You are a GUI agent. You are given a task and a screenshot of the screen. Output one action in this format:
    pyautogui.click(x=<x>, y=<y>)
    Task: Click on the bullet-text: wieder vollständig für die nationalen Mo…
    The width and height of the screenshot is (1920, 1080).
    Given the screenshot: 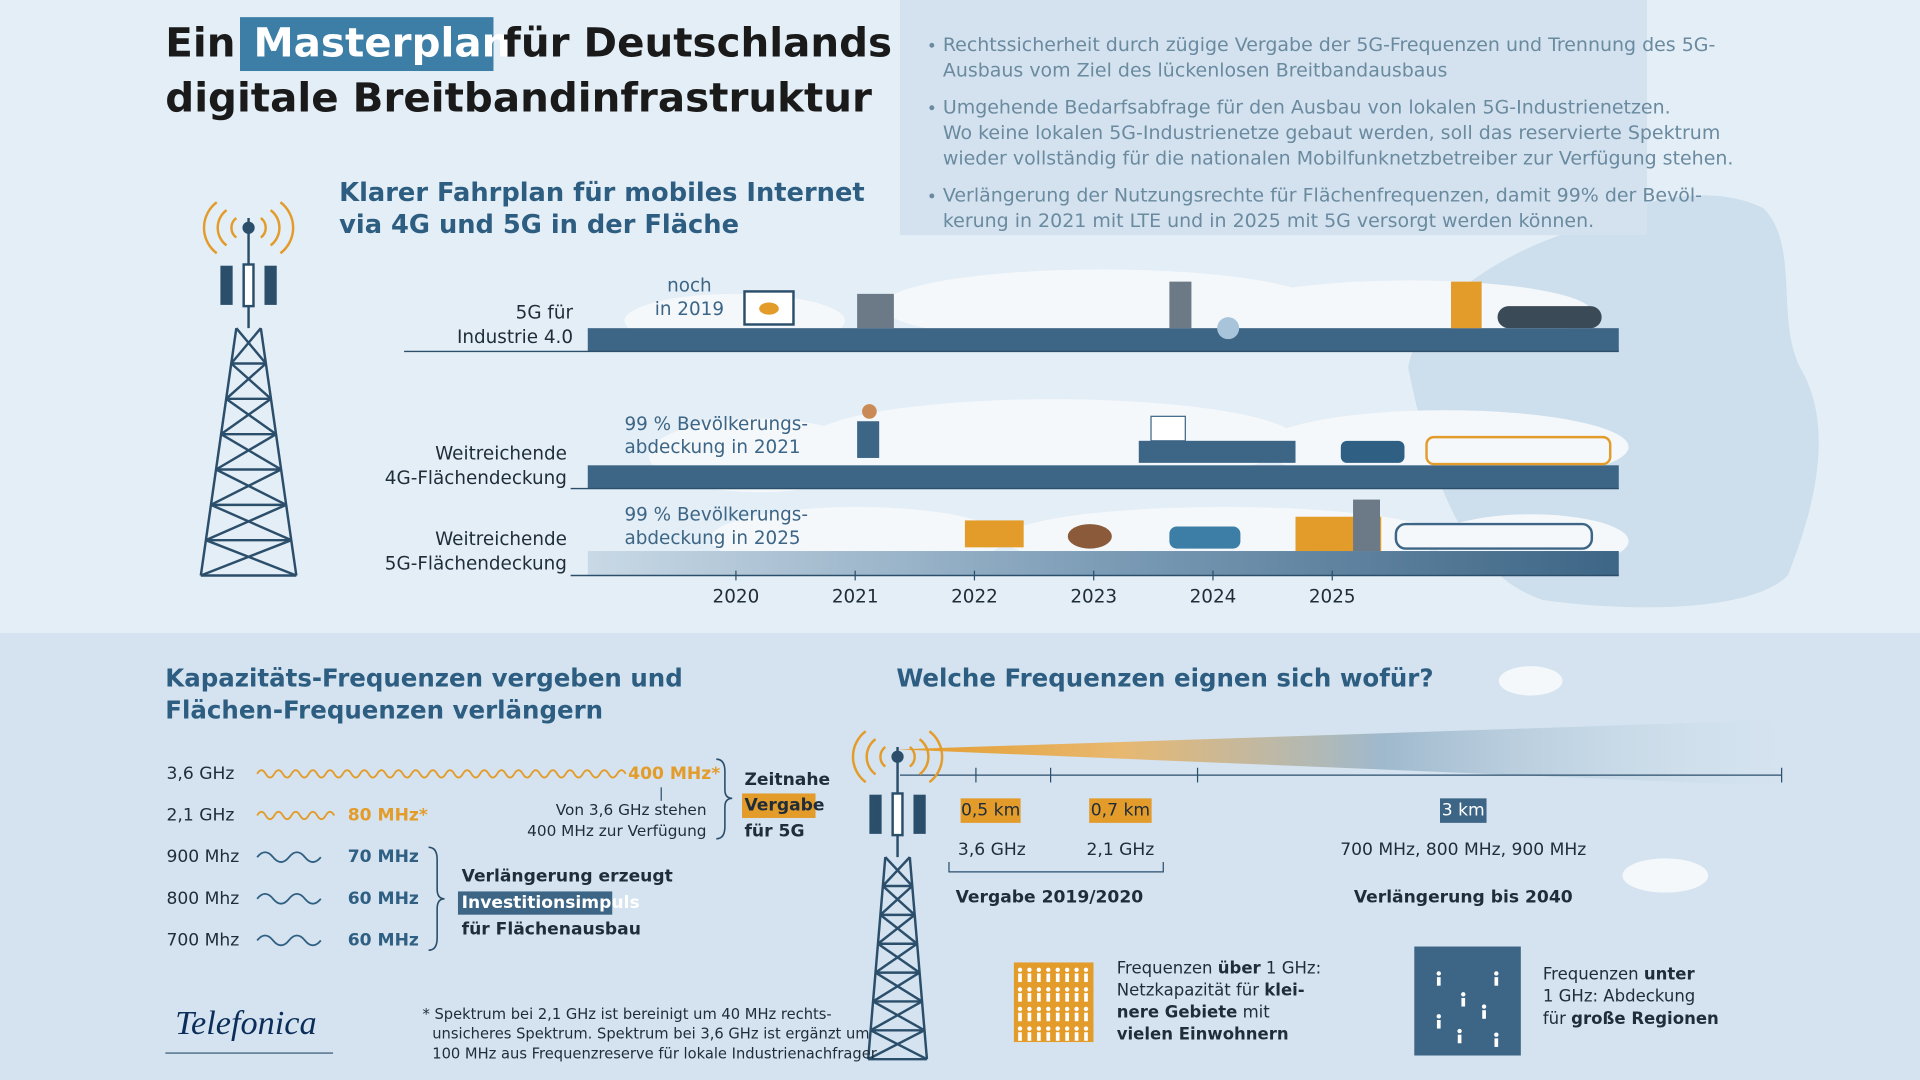 What is the action you would take?
    pyautogui.click(x=1338, y=159)
    